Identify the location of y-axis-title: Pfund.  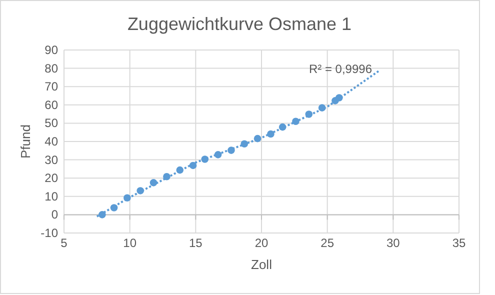
(25, 141).